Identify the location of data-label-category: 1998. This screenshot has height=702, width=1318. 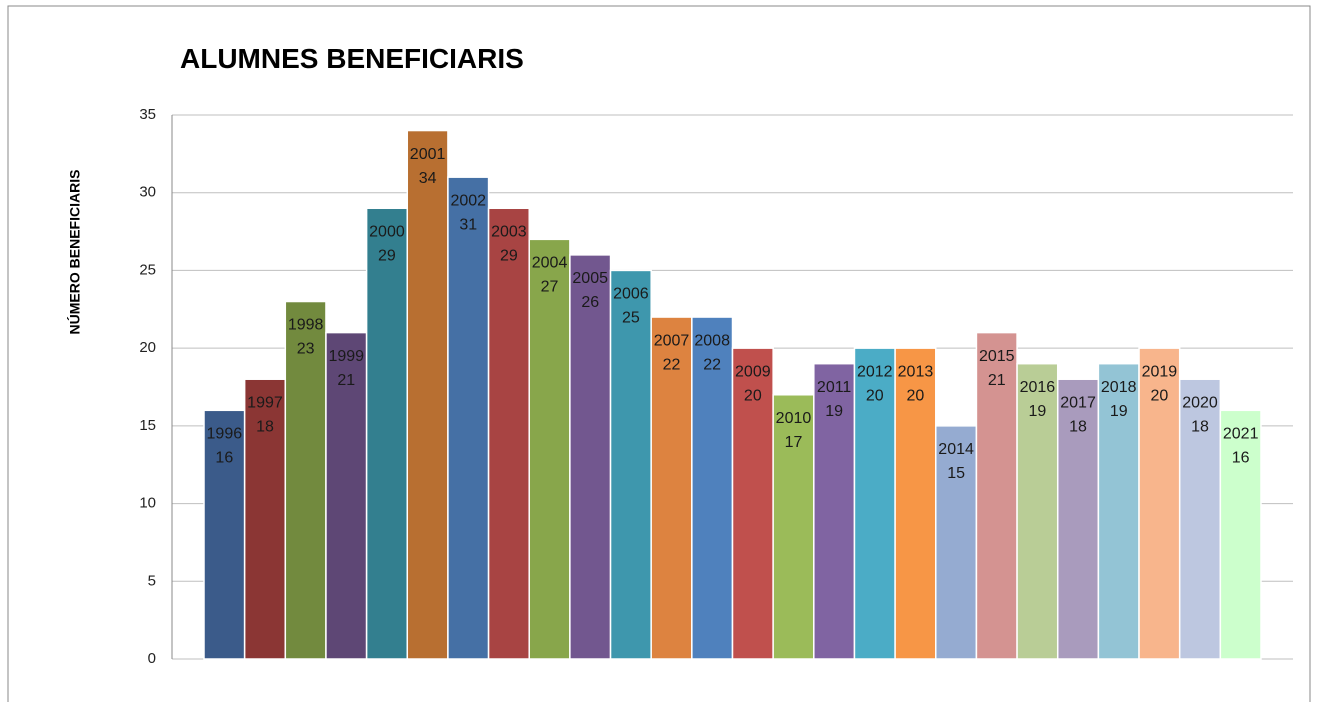
(306, 325).